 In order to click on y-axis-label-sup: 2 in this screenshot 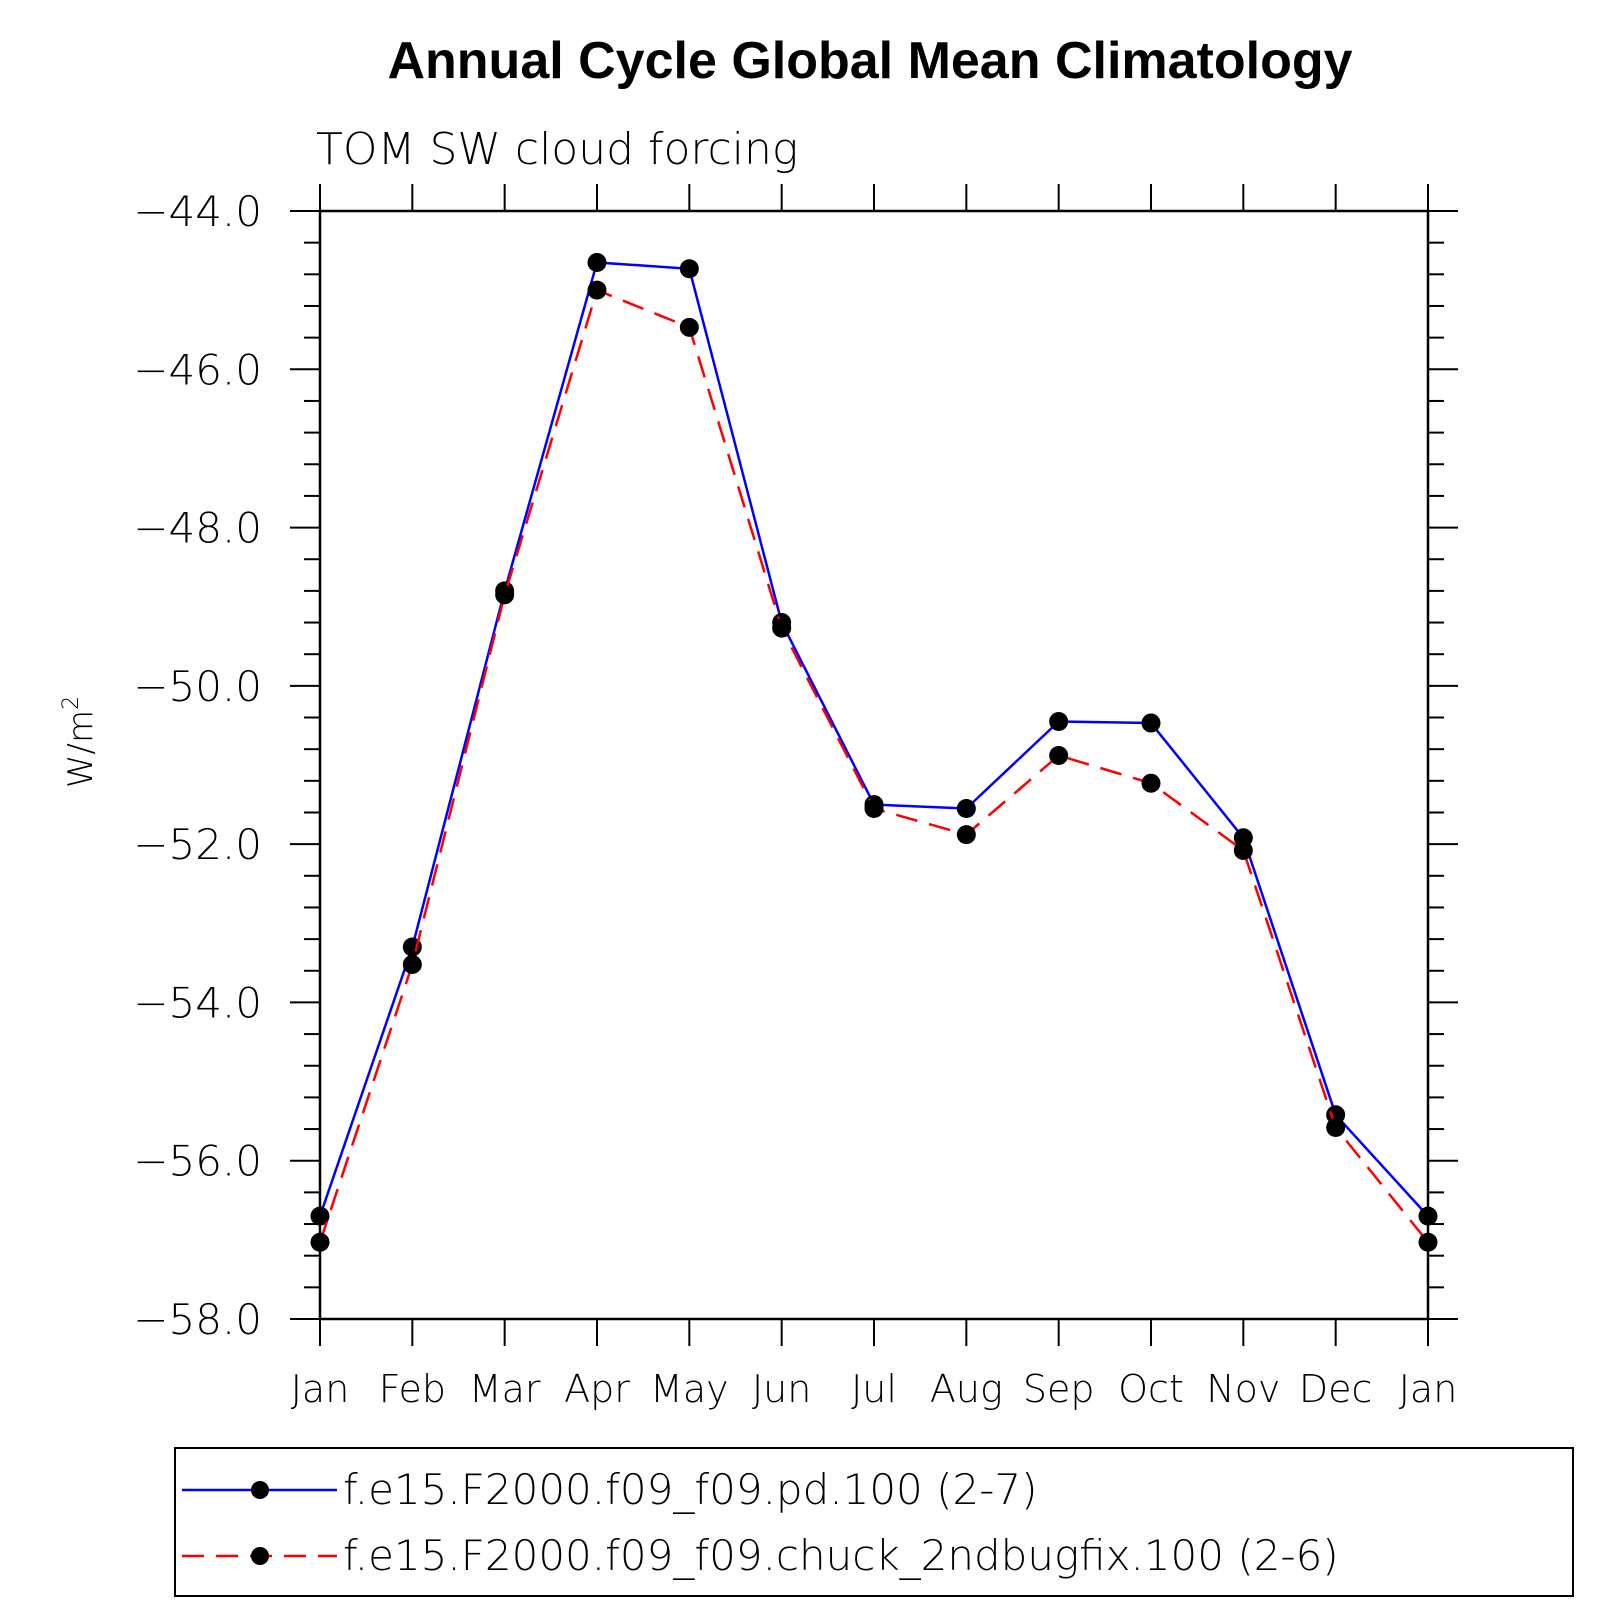, I will do `click(71, 703)`.